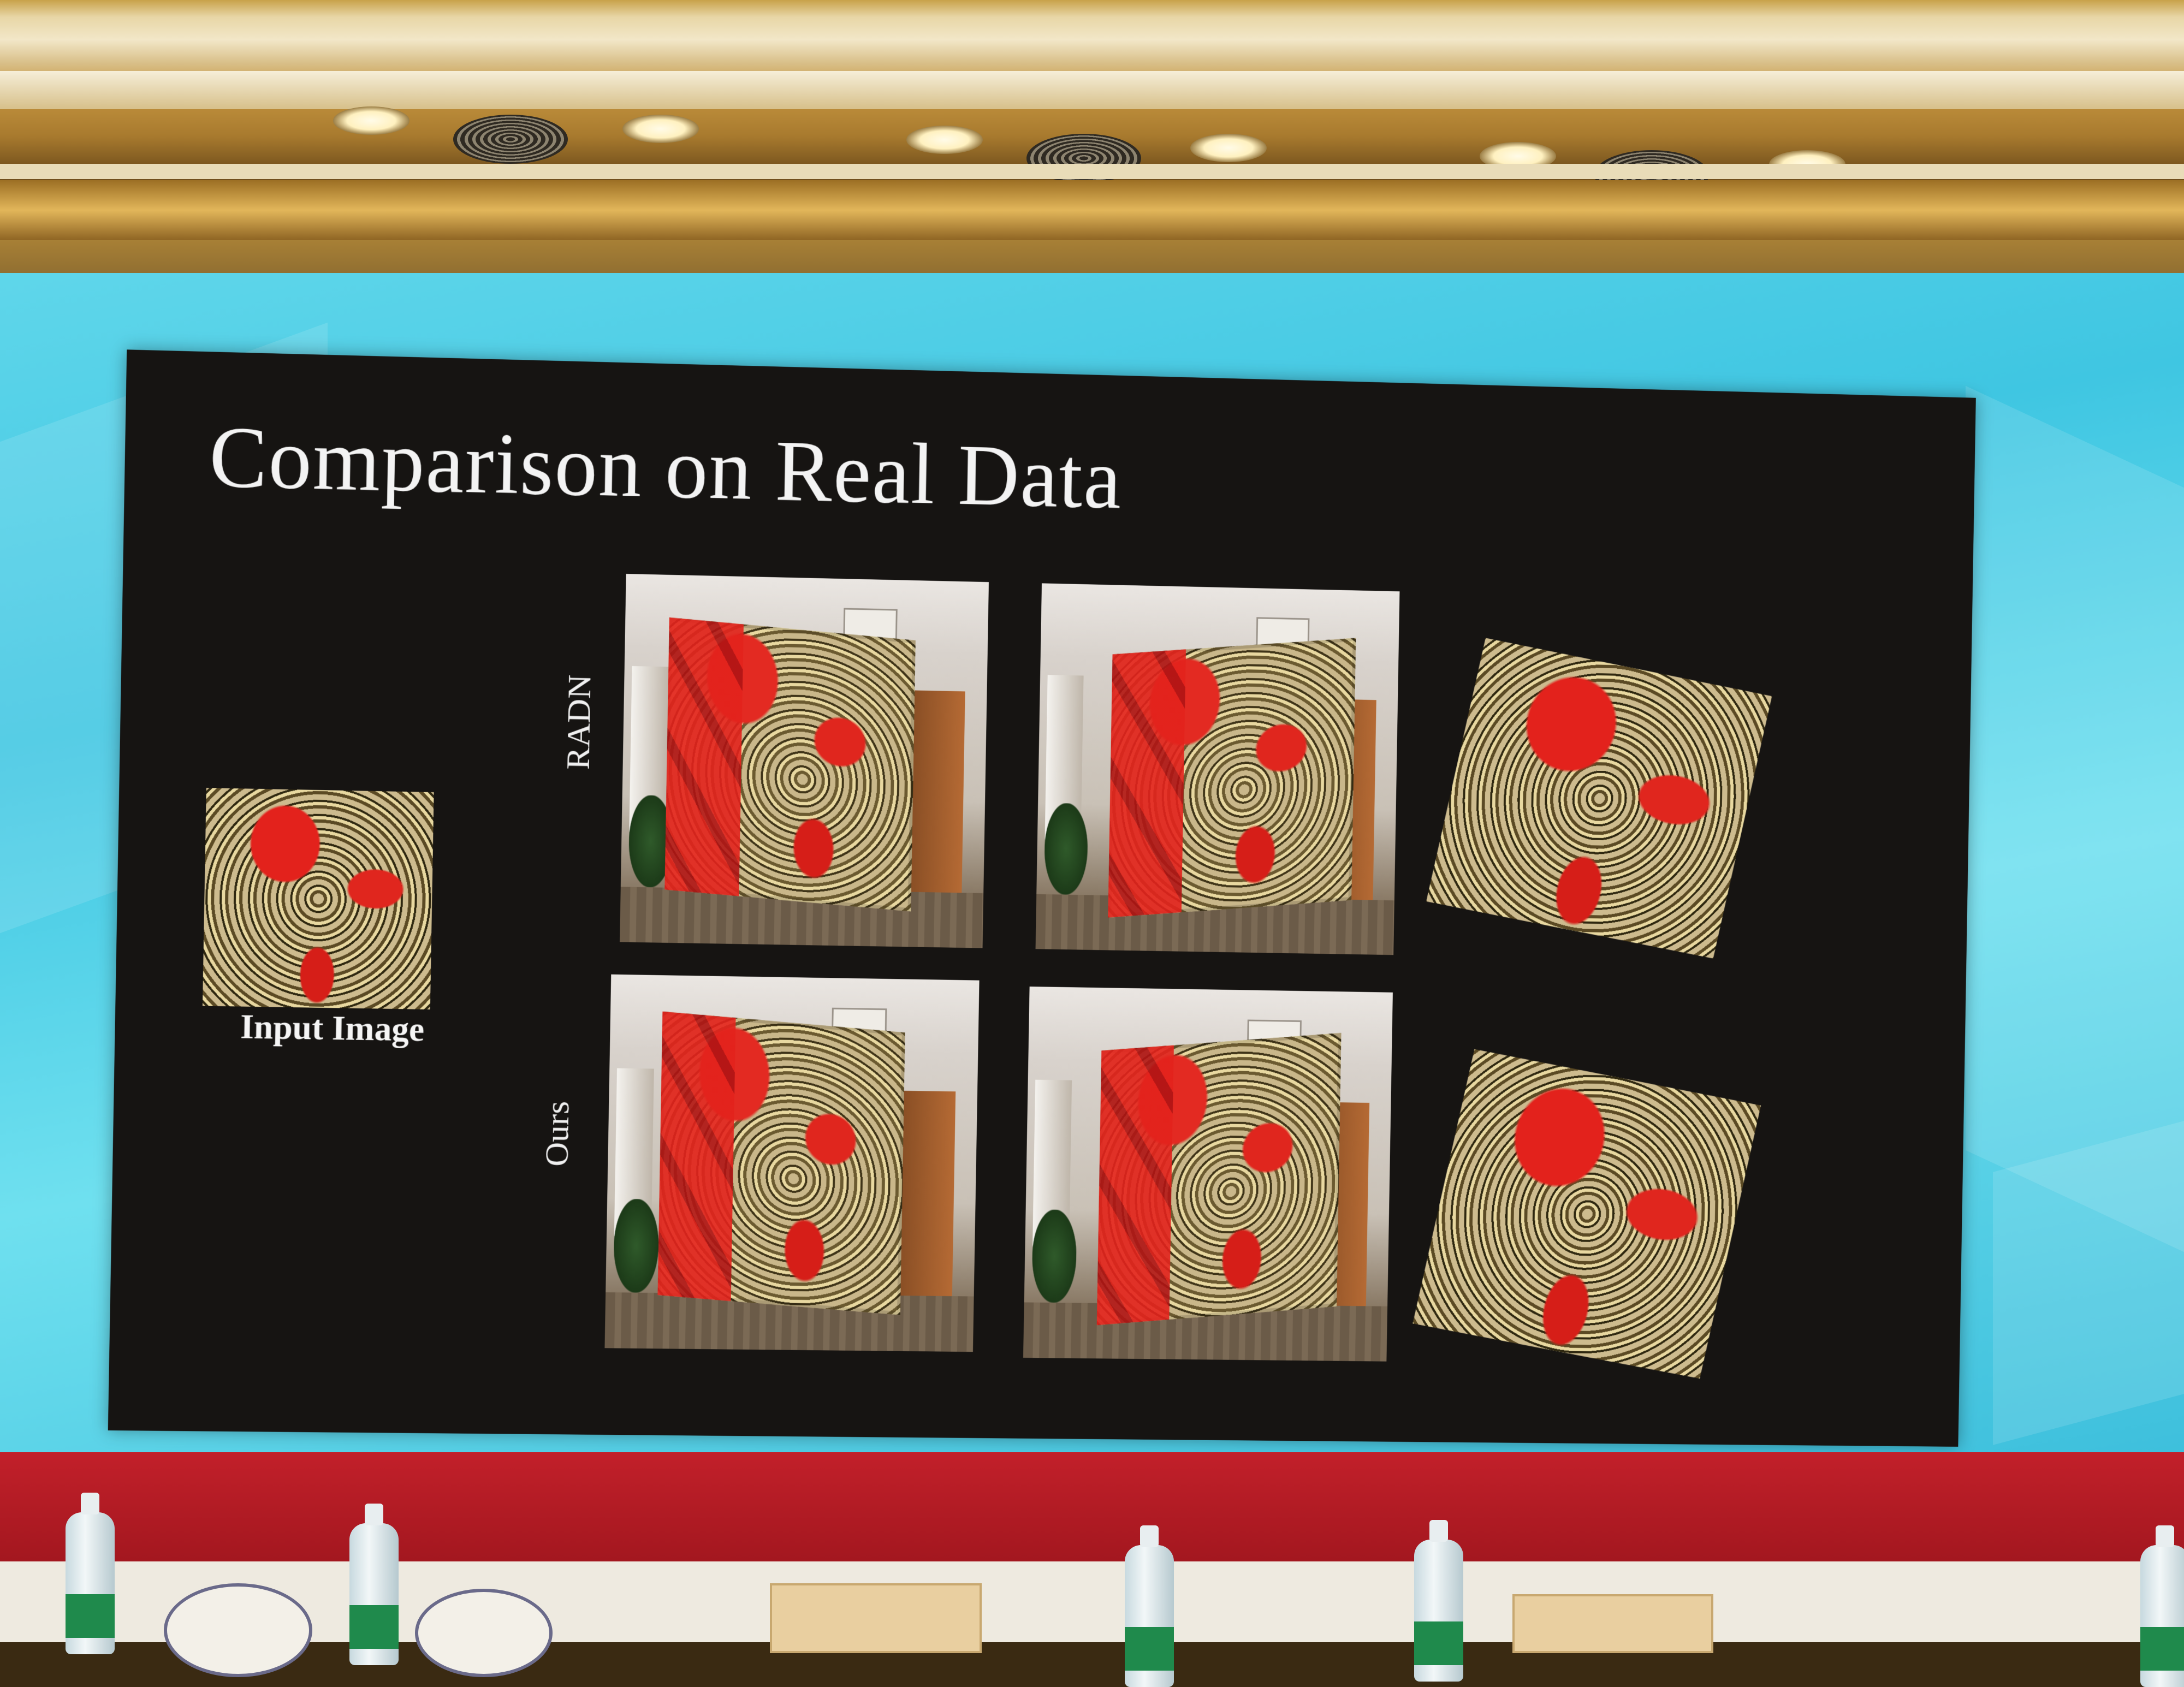  I want to click on ceiling-molding, so click(1092, 171).